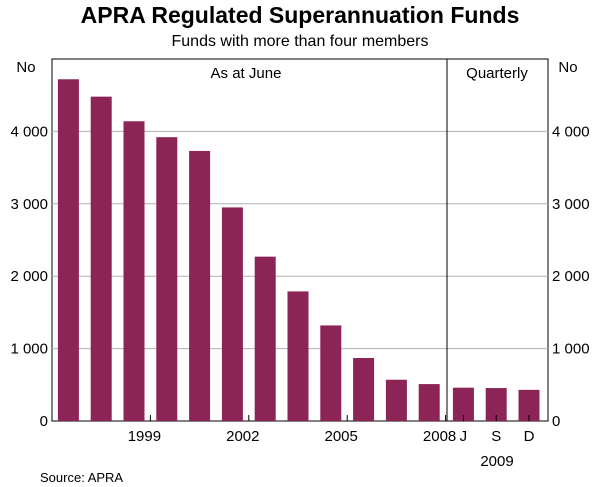 This screenshot has width=600, height=487. Describe the element at coordinates (463, 404) in the screenshot. I see `bar-J` at that location.